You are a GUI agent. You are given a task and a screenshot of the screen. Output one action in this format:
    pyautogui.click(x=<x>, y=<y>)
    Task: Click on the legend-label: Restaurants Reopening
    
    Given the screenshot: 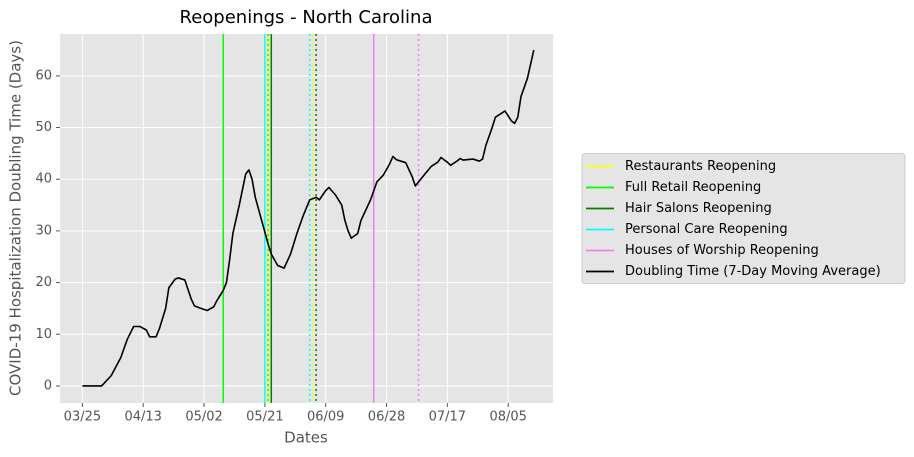 What is the action you would take?
    pyautogui.click(x=700, y=166)
    